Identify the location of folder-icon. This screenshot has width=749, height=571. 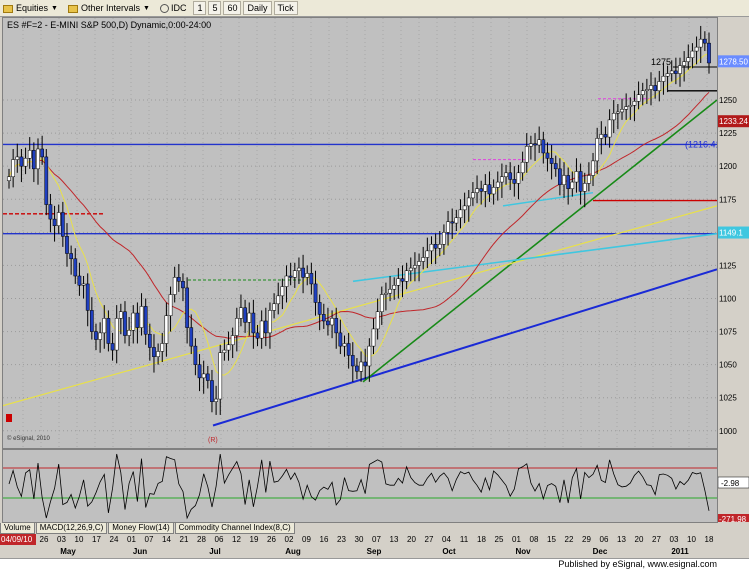
(72, 9).